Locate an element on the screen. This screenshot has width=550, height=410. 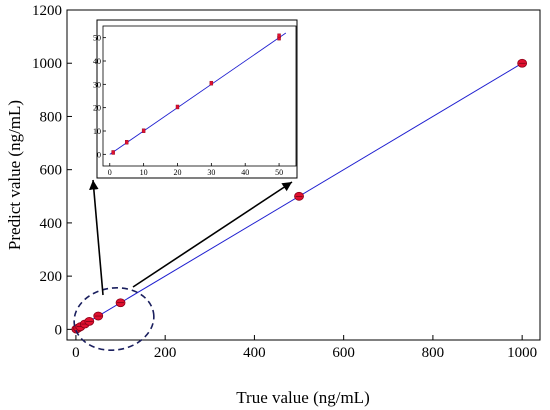
x-tick-label: 200 is located at coordinates (165, 353).